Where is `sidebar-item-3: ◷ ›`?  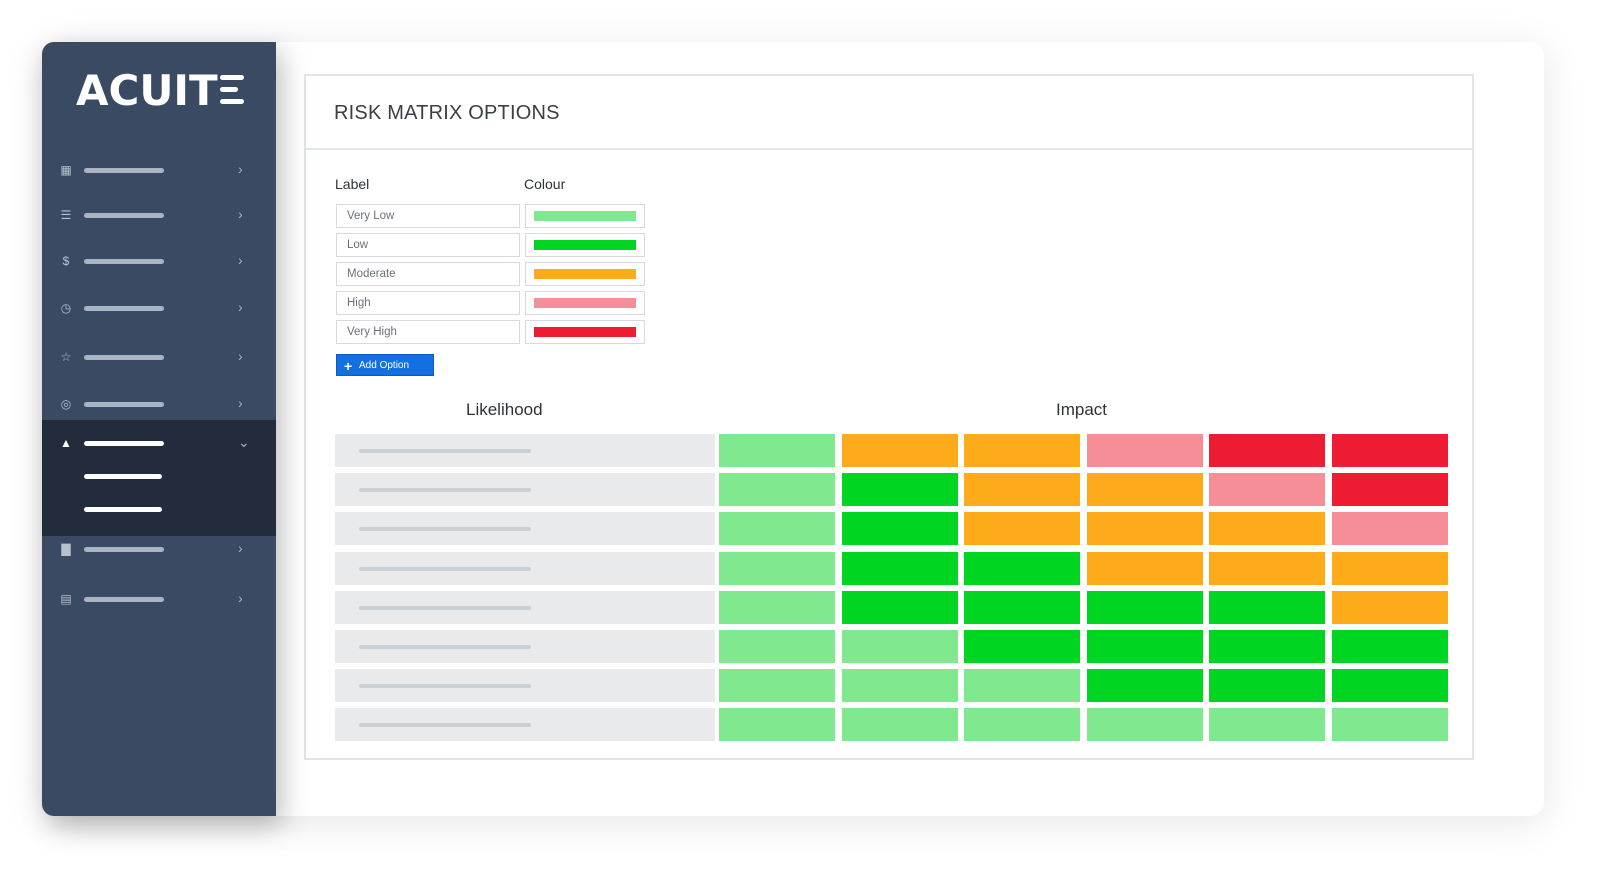 sidebar-item-3: ◷ › is located at coordinates (159, 308).